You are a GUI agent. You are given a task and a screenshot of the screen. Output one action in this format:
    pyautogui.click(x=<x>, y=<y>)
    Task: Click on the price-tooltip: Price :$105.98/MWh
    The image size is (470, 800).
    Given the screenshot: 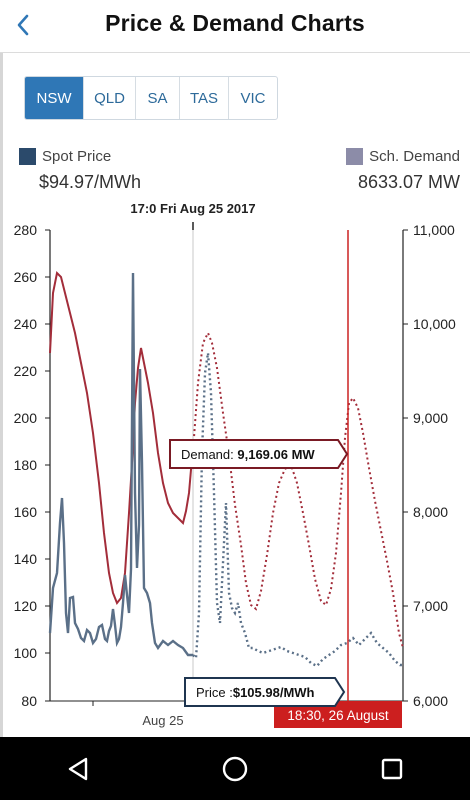 What is the action you would take?
    pyautogui.click(x=265, y=692)
    